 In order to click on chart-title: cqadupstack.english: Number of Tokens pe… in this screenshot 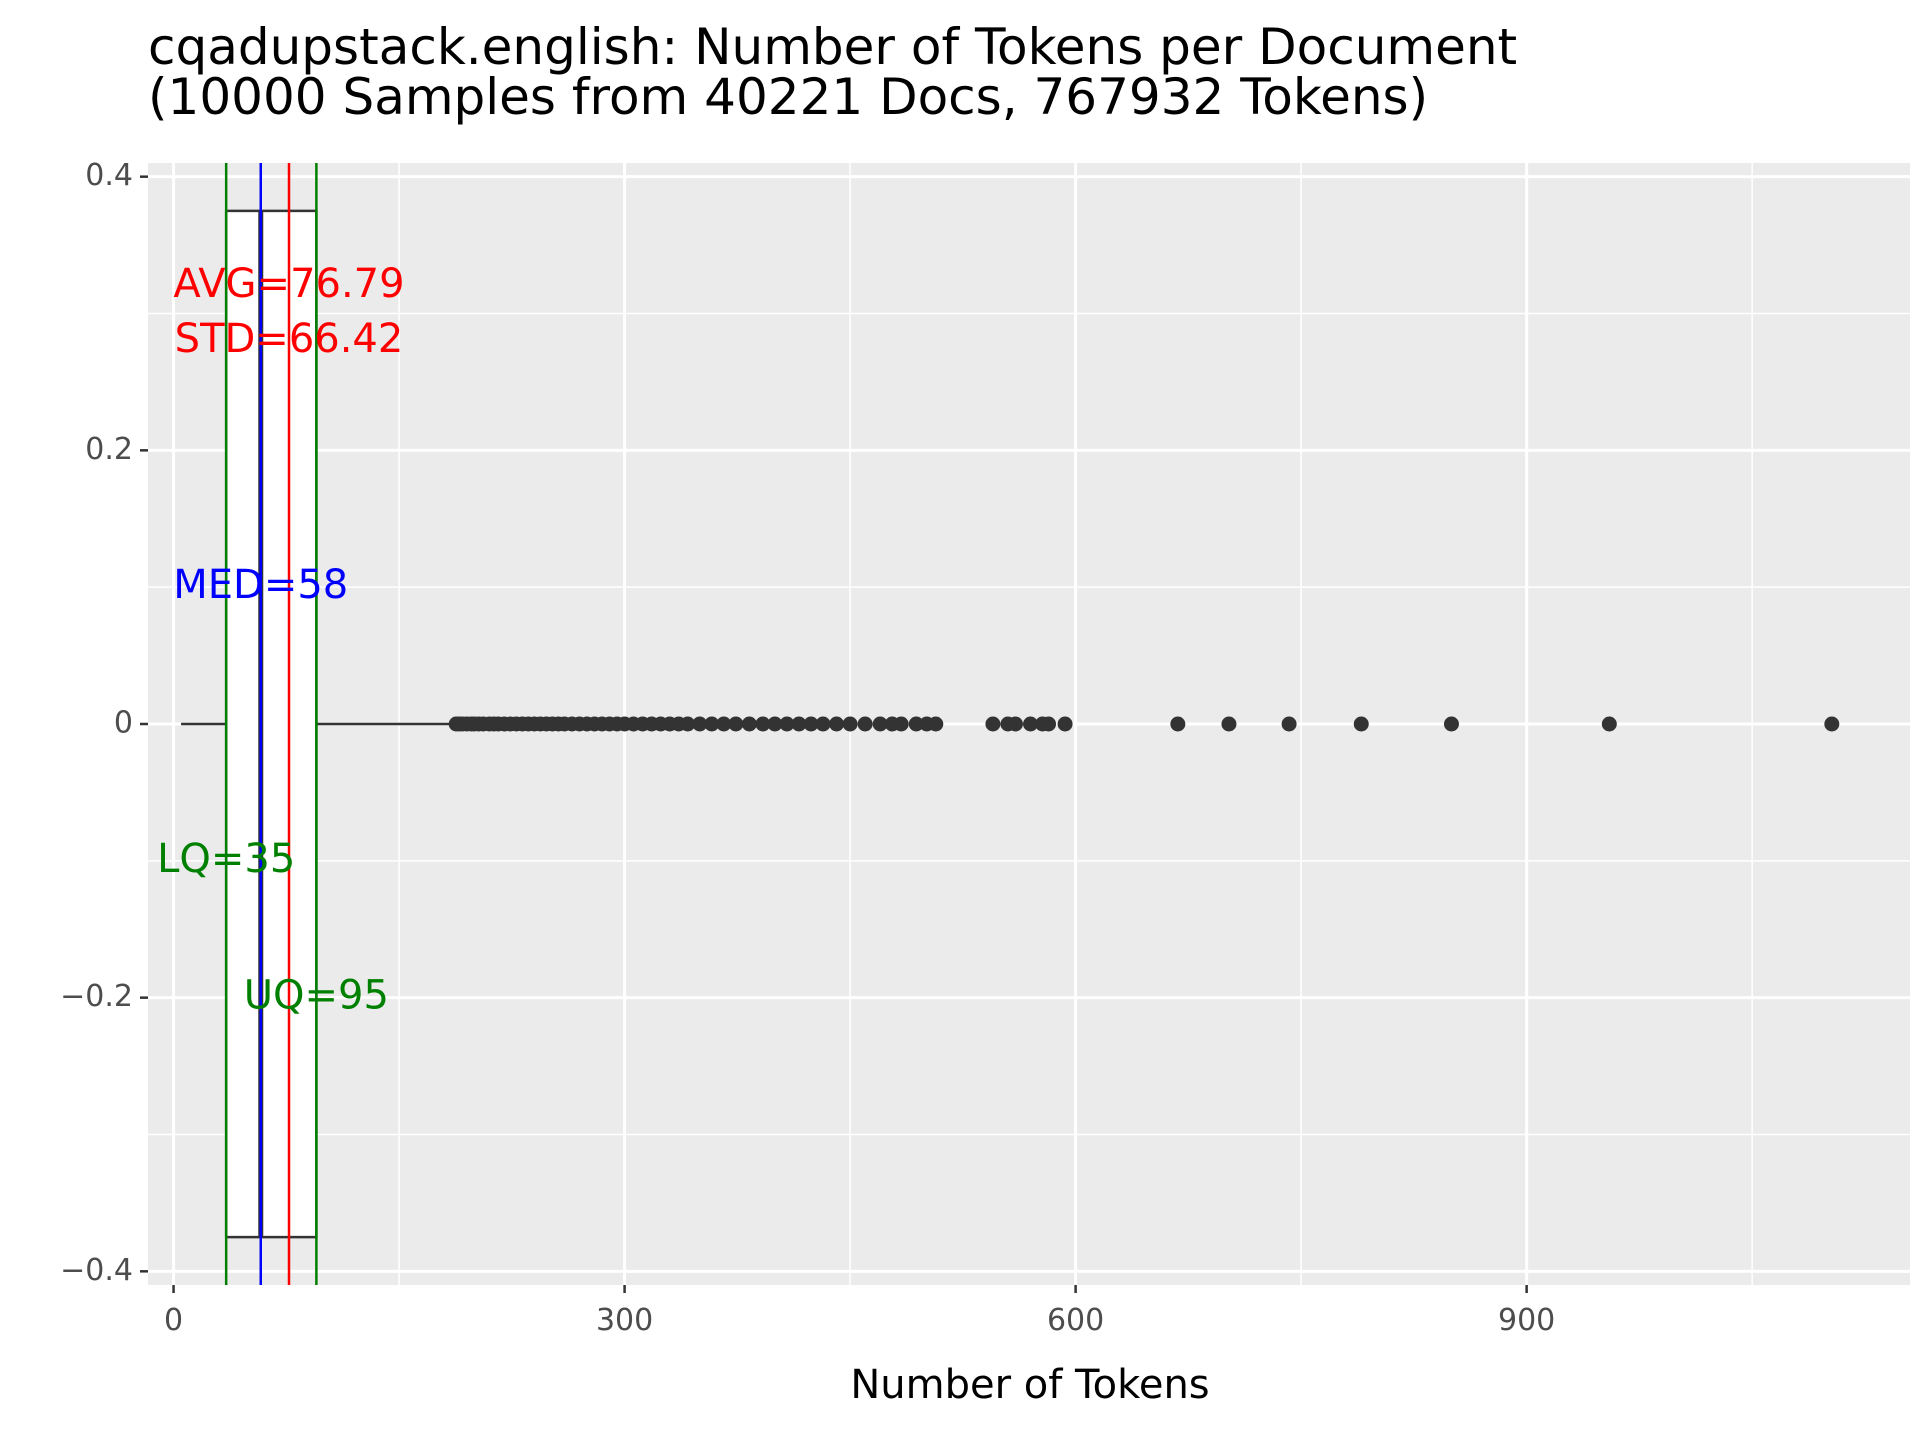, I will do `click(833, 47)`.